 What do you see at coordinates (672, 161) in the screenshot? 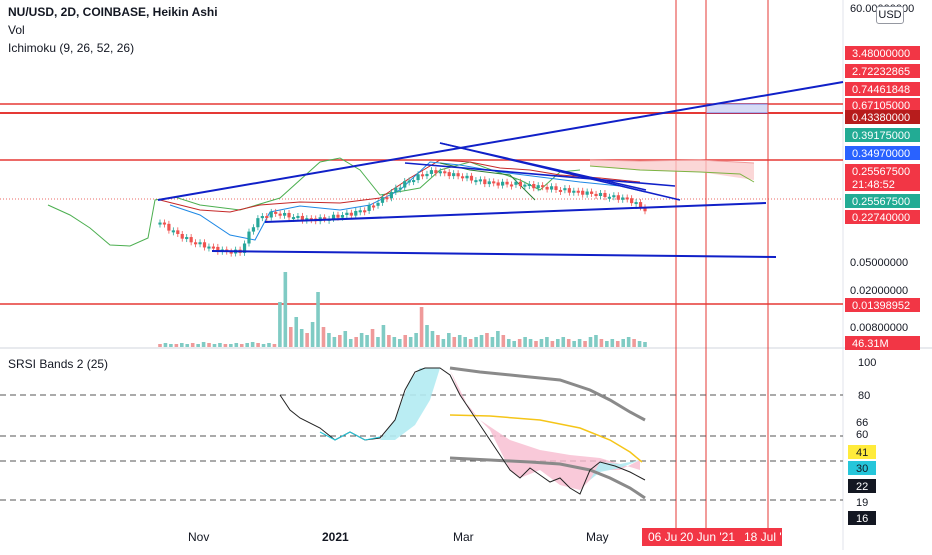
I see `cloud-edge-a` at bounding box center [672, 161].